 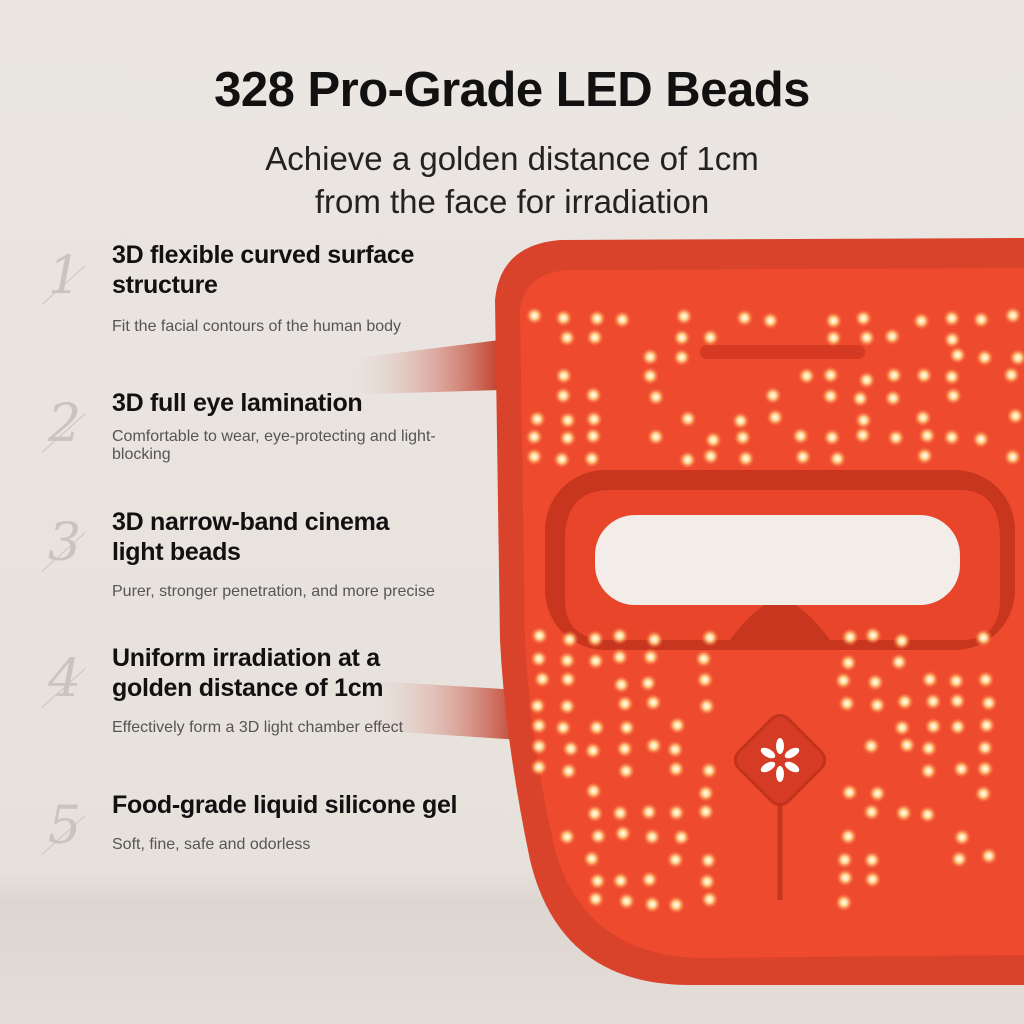 What do you see at coordinates (211, 844) in the screenshot?
I see `feature-description: Soft, fine, safe and odorless` at bounding box center [211, 844].